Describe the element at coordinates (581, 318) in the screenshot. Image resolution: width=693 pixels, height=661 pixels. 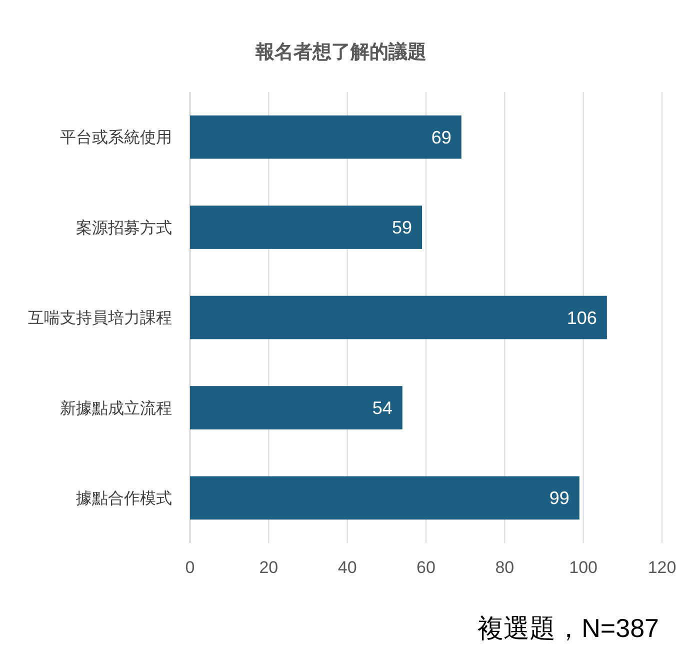
I see `data-label: 106` at that location.